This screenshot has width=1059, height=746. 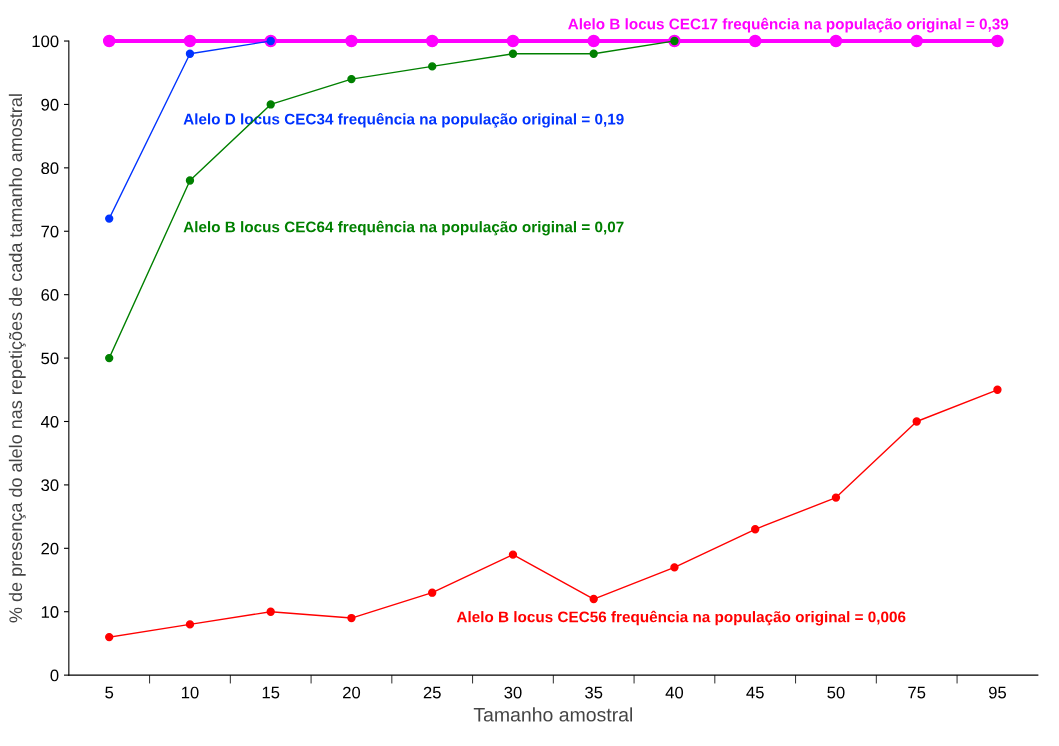 I want to click on y-tick-label: 60, so click(x=50, y=295).